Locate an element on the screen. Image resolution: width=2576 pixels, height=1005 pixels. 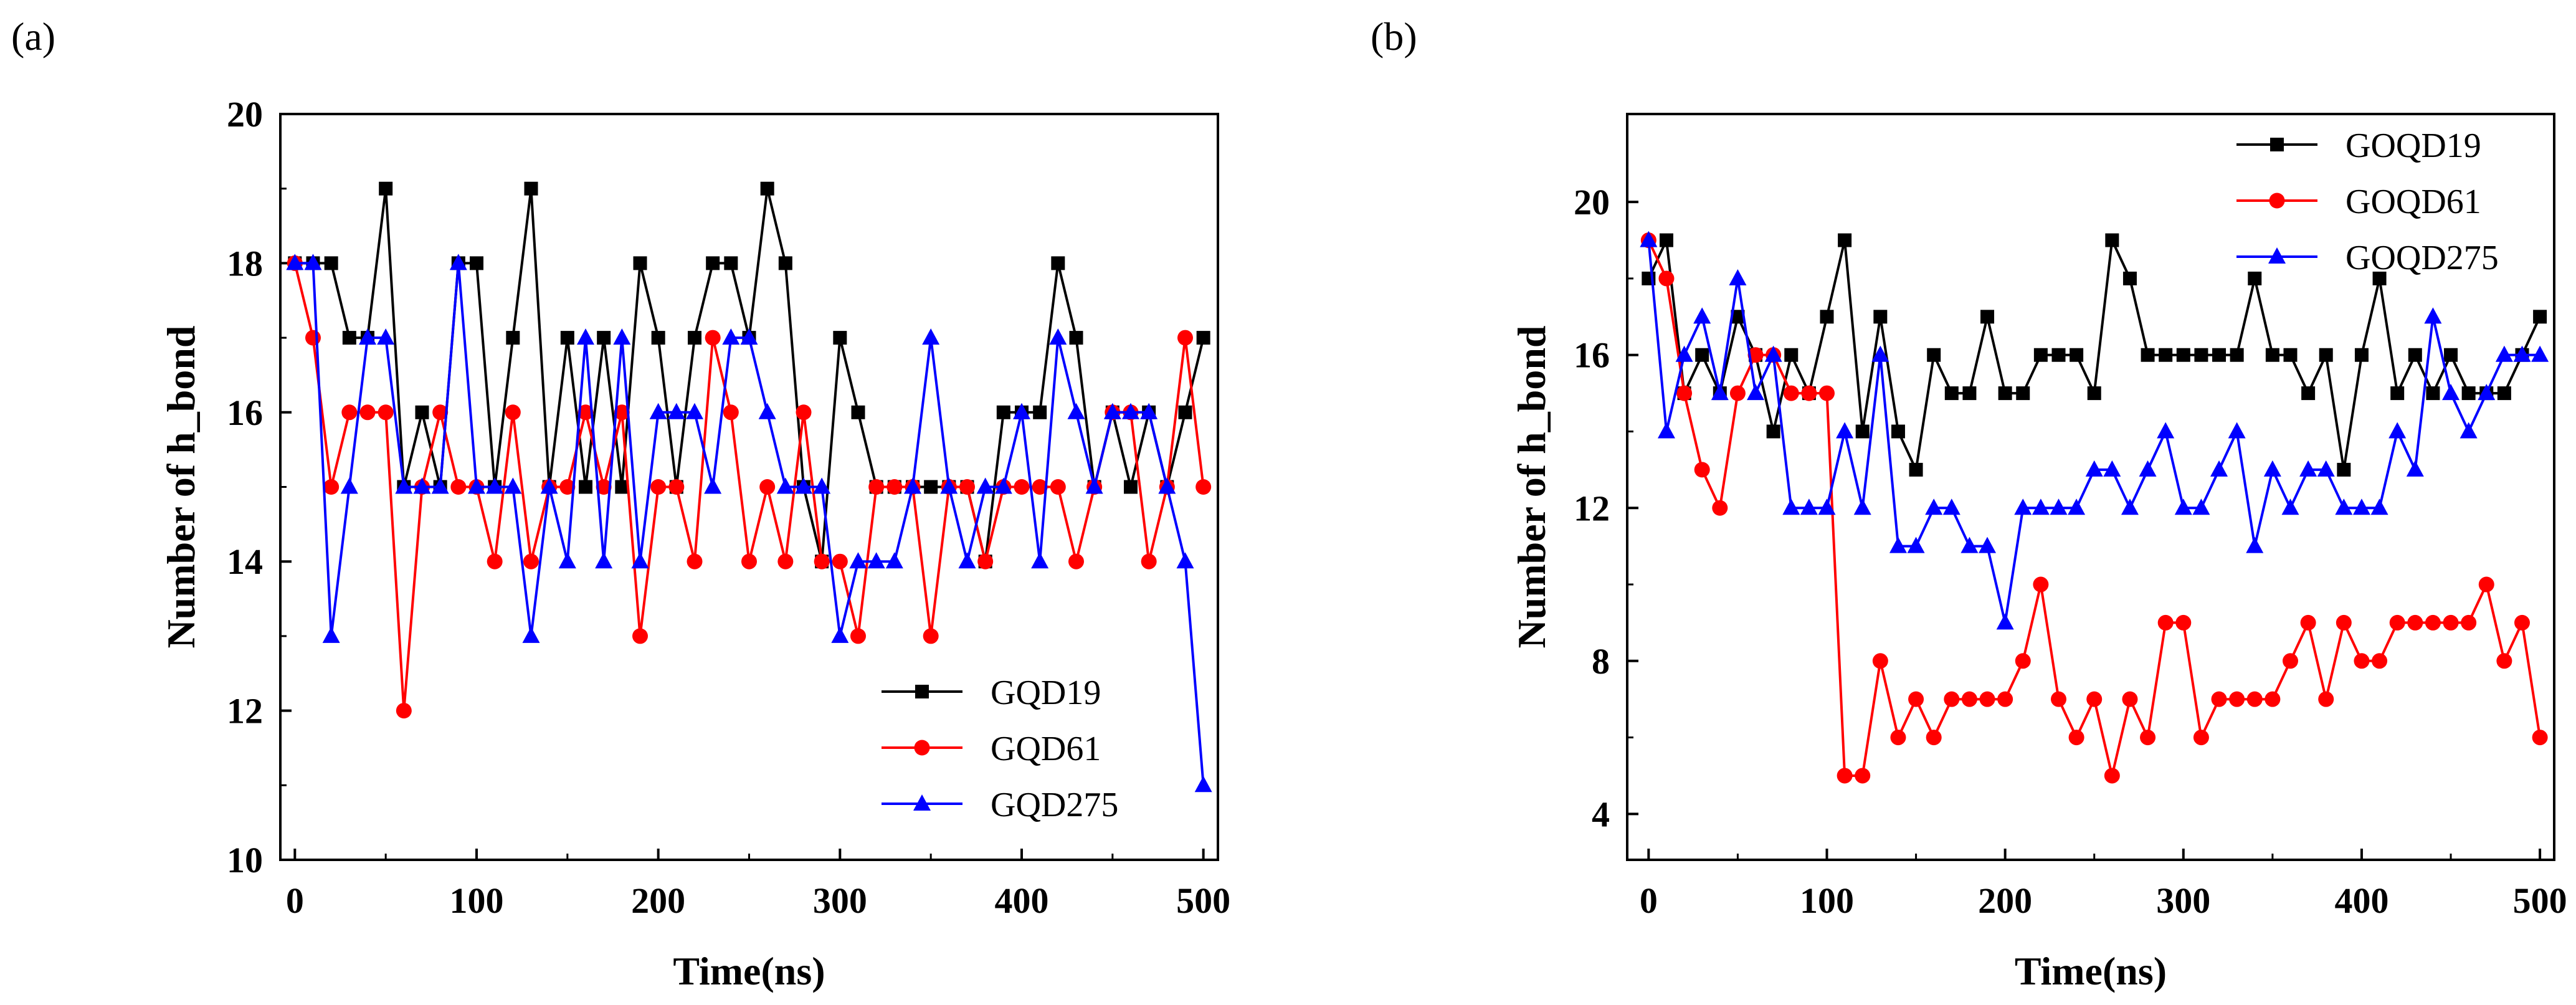
panel-label: (a) is located at coordinates (33, 36).